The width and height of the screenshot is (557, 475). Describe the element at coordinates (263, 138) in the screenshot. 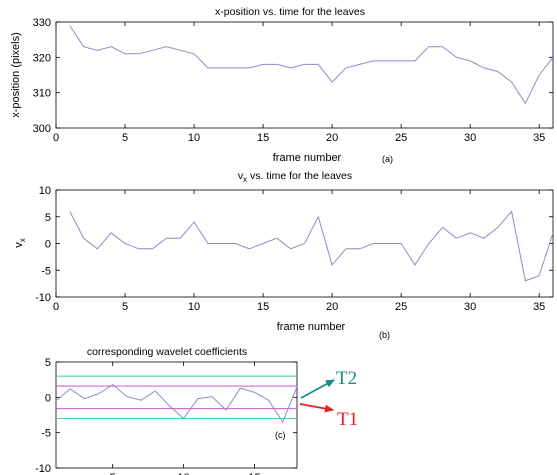

I see `panel-a-xtick-label: 15` at that location.